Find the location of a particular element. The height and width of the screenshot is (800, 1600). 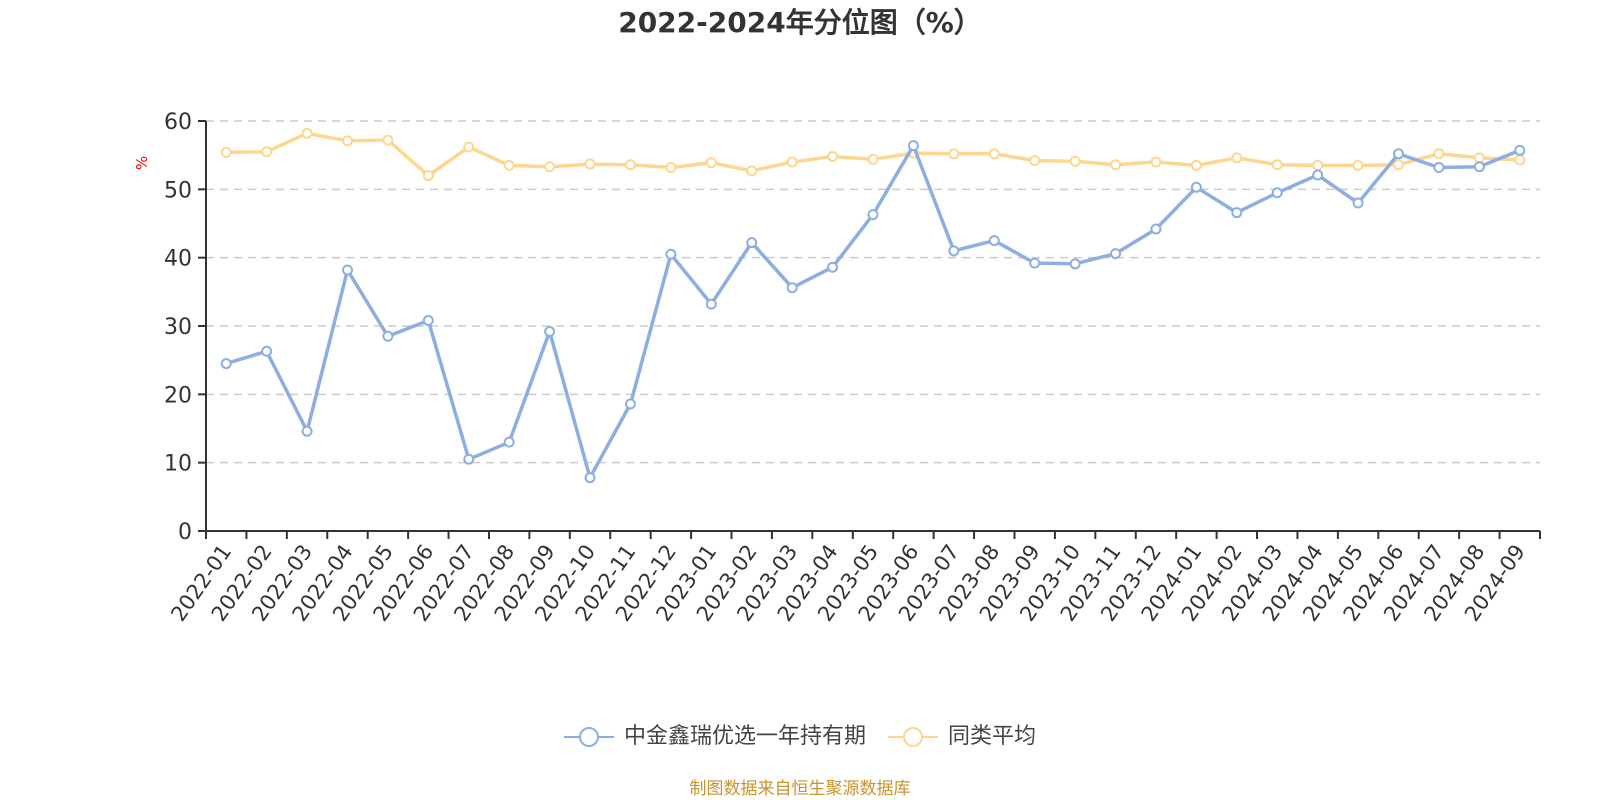

legend-item-peer-average: 同类平均 is located at coordinates (962, 737).